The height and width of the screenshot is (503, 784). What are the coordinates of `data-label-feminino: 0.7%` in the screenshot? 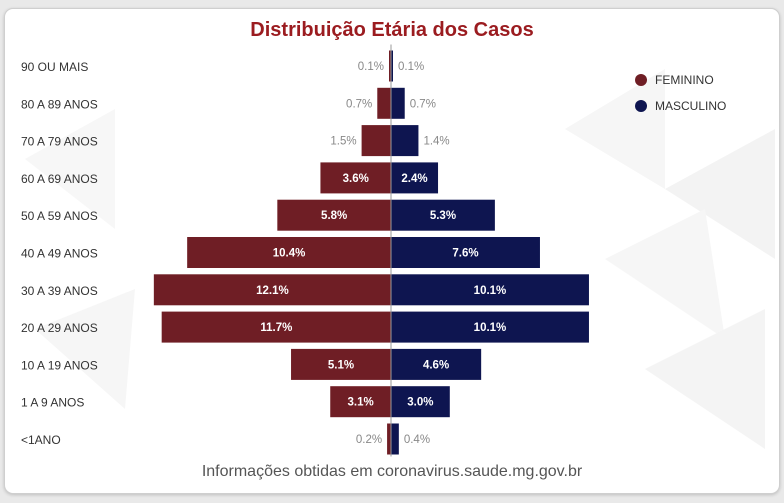 It's located at (359, 104).